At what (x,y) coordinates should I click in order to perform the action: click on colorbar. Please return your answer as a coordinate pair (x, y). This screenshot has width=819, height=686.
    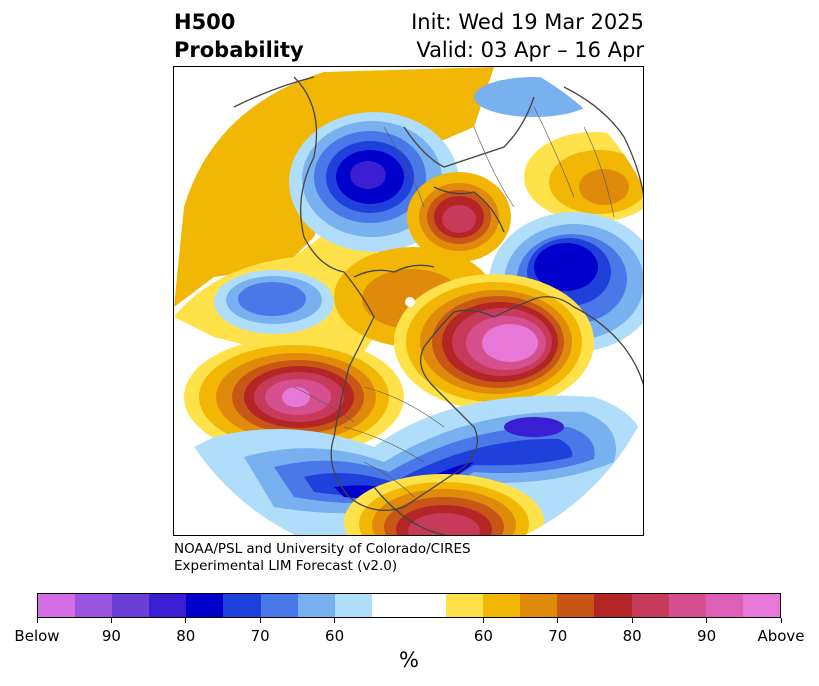
    Looking at the image, I should click on (409, 605).